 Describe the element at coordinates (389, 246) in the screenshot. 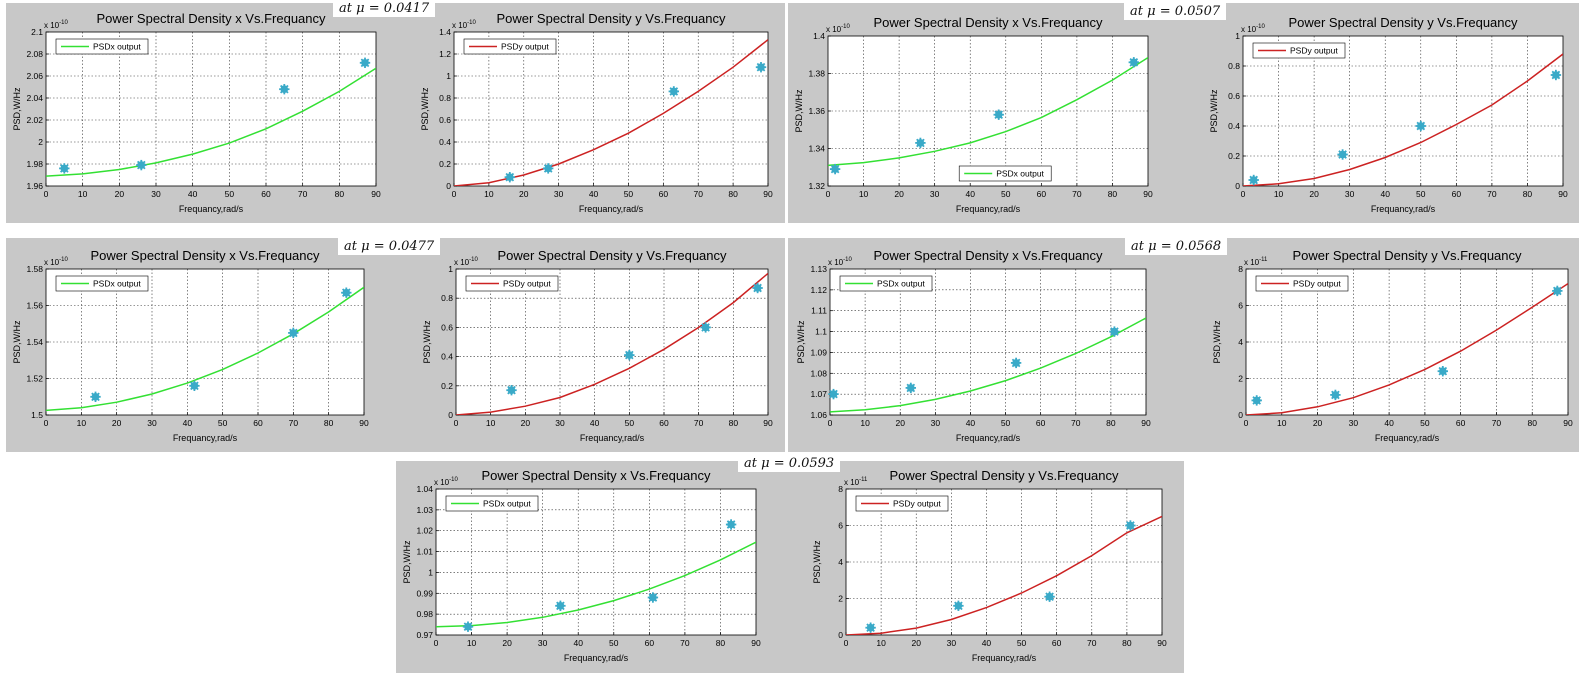

I see `mu-label-0477: at μ = 0.0477` at that location.